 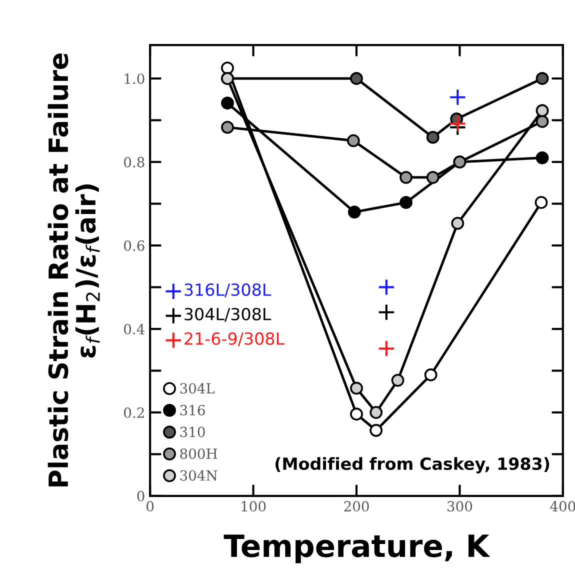 What do you see at coordinates (134, 78) in the screenshot?
I see `y-tick-label: 1.0` at bounding box center [134, 78].